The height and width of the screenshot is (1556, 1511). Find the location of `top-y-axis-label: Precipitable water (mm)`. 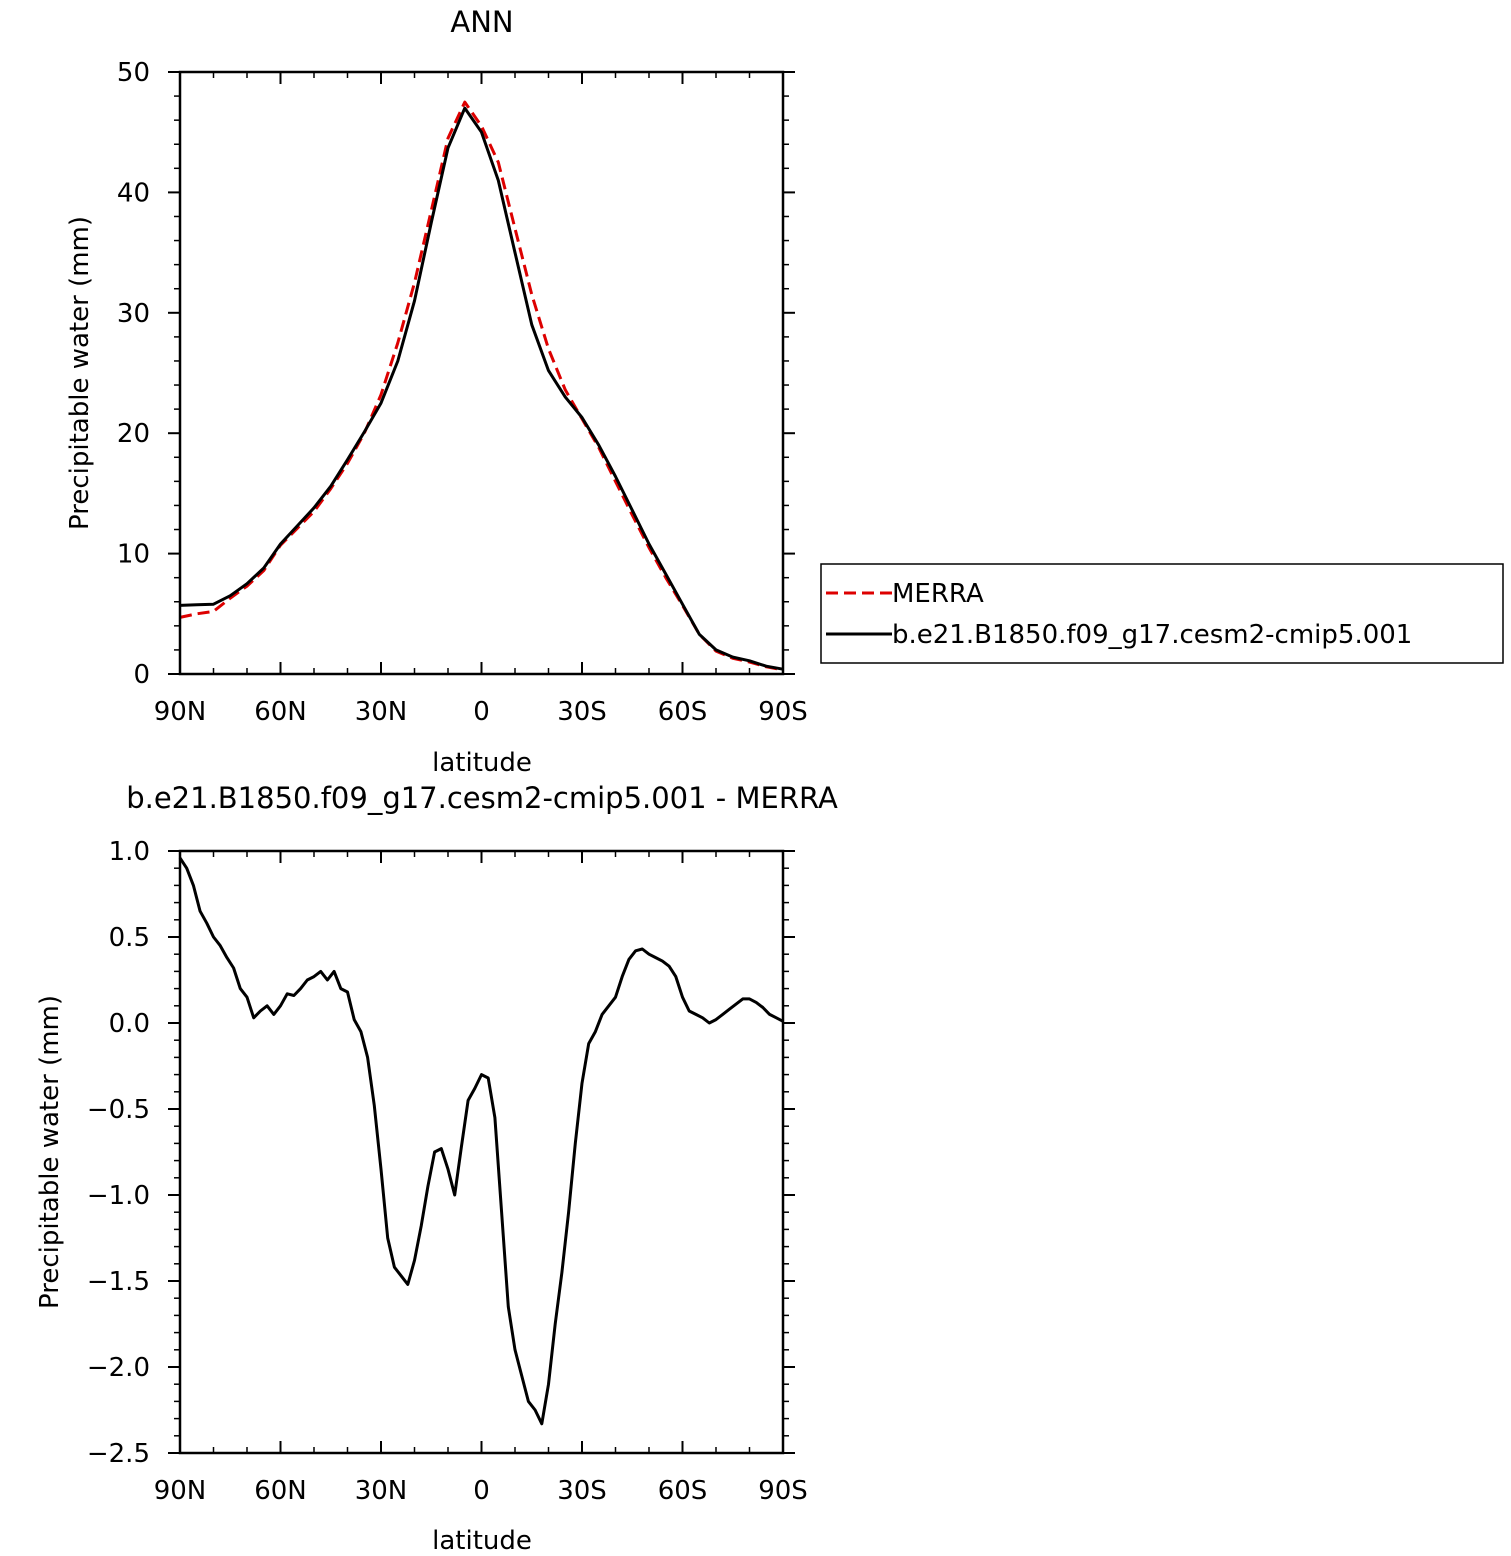

top-y-axis-label: Precipitable water (mm) is located at coordinates (80, 373).